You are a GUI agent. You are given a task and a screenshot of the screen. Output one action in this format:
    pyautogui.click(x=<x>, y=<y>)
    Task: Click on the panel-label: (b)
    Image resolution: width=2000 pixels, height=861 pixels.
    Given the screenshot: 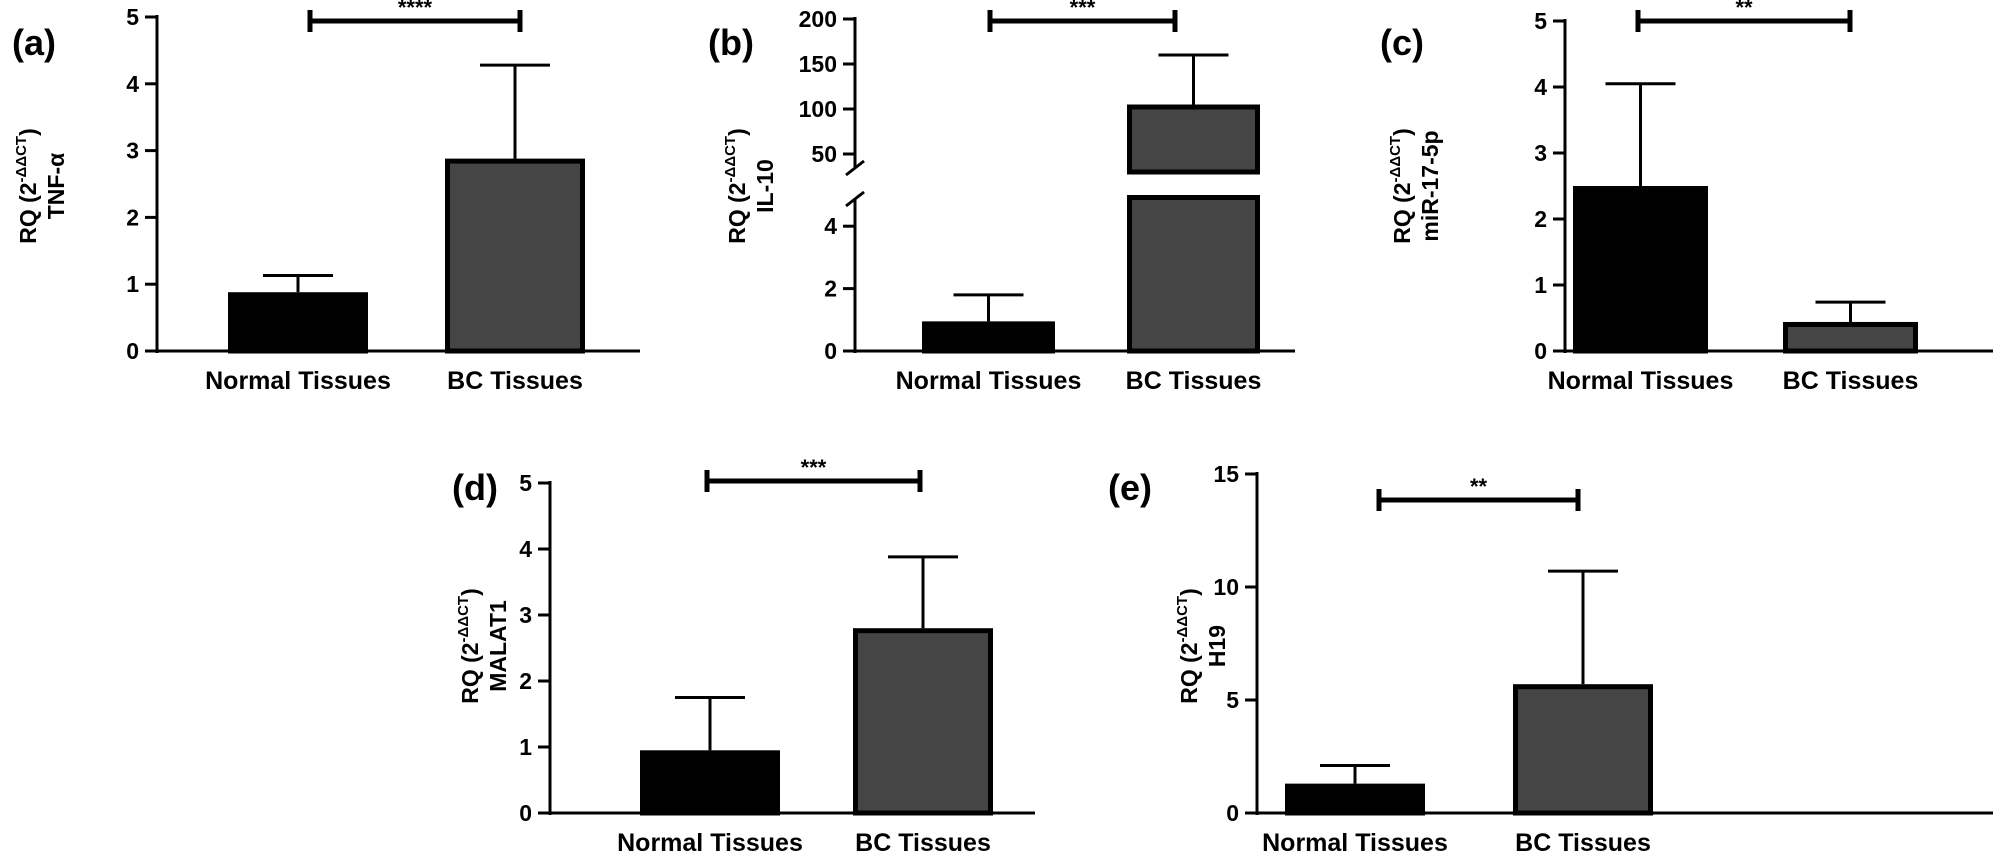 What is the action you would take?
    pyautogui.click(x=731, y=42)
    